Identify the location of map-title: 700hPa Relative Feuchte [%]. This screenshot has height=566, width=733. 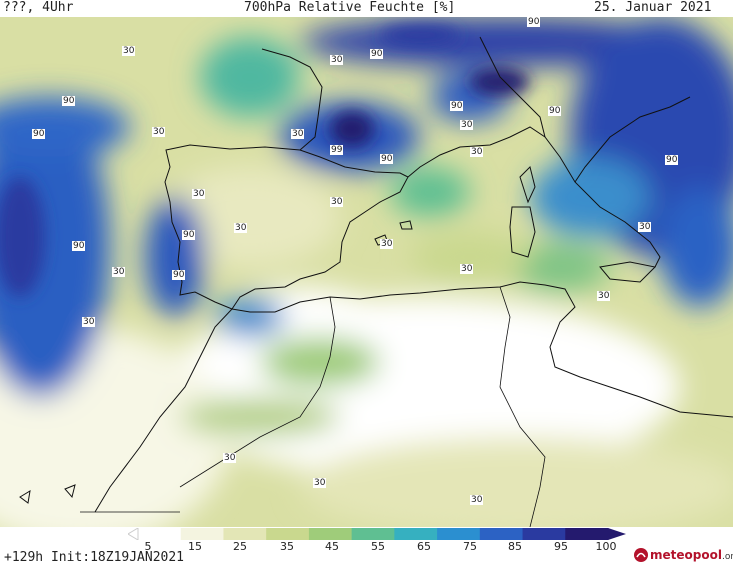
(350, 7).